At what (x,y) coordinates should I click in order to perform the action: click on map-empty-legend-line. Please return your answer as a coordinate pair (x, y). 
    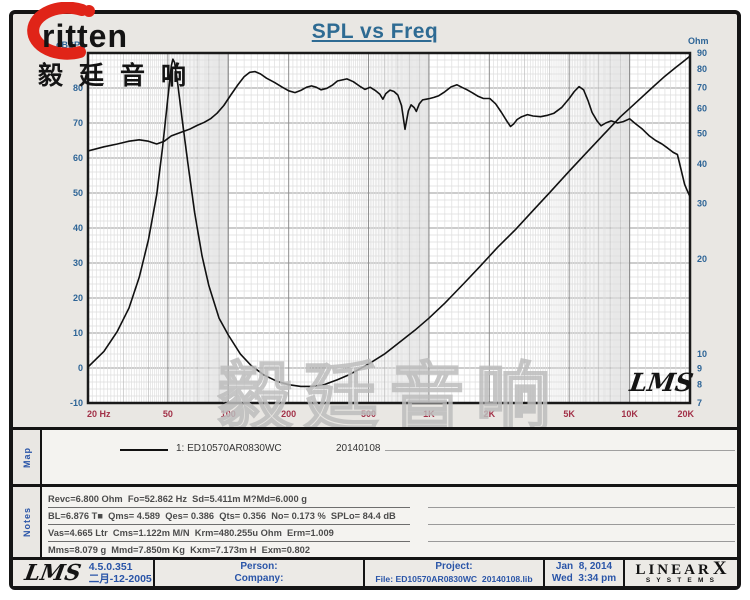
    Looking at the image, I should click on (560, 450).